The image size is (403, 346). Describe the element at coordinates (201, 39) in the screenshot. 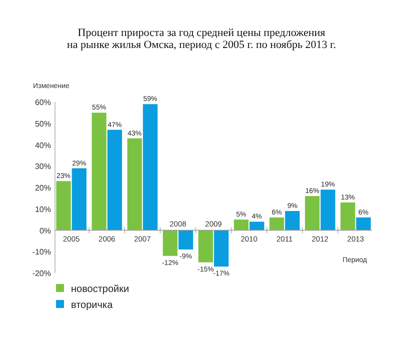

I see `chart-title: Процент прироста за год средней цены предложения на рынке жилья Омска, период с 2005 г. по ноябрь 2013 г.` at that location.